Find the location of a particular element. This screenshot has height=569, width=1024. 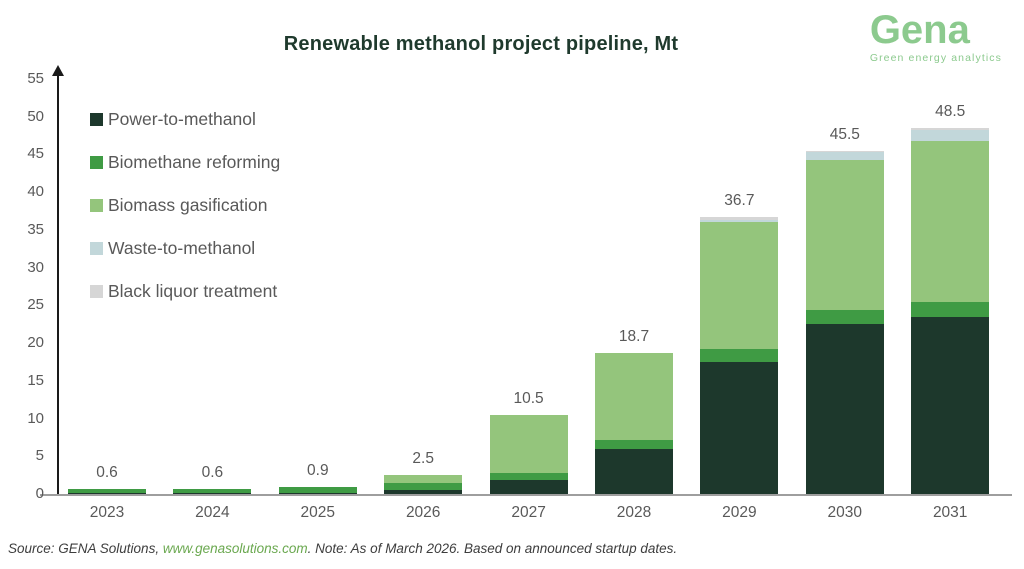

y-axis-line is located at coordinates (58, 285).